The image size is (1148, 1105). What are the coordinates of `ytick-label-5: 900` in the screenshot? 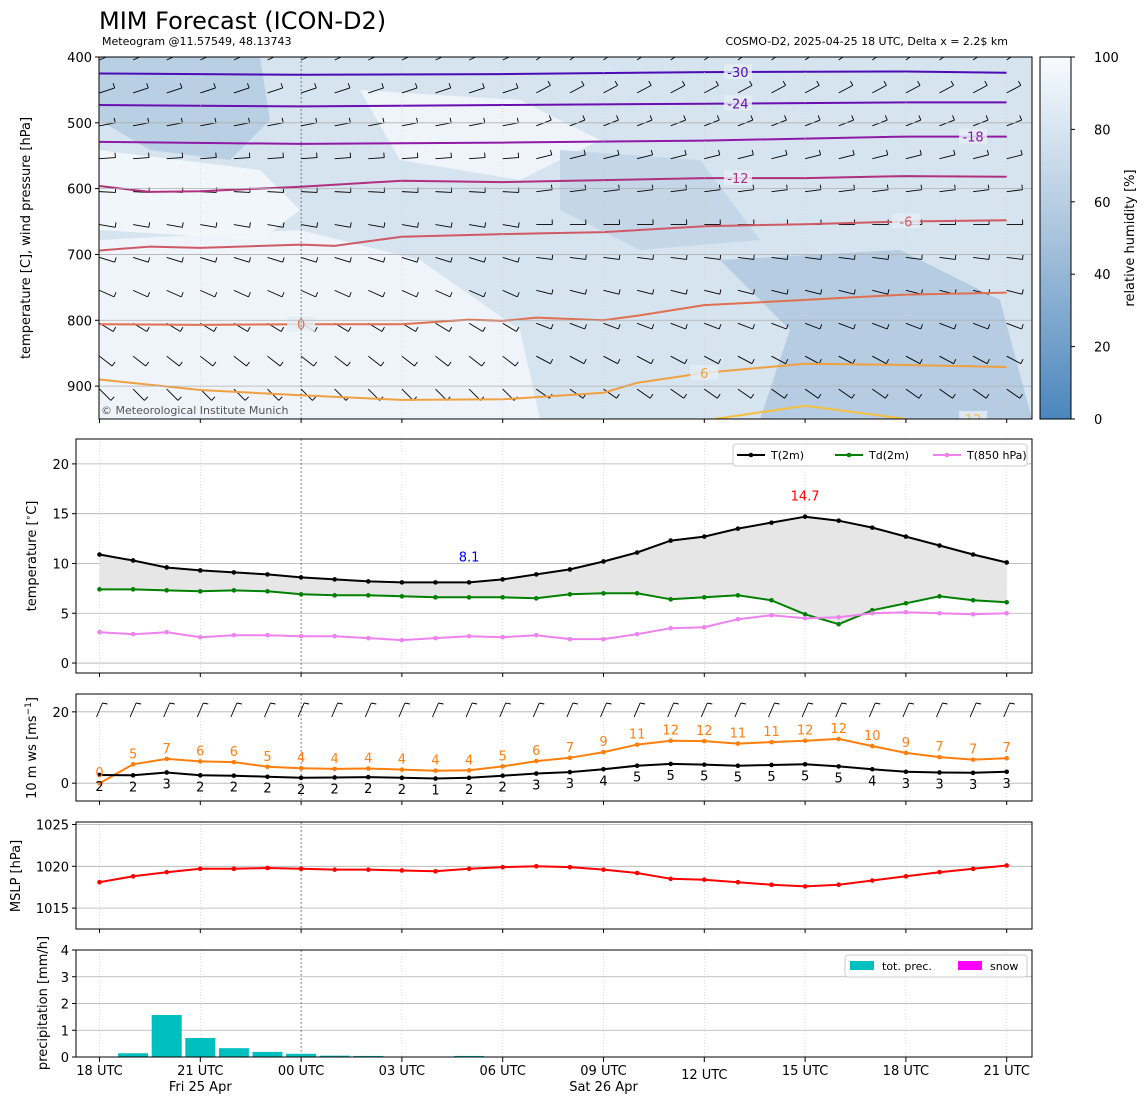 It's located at (79, 387).